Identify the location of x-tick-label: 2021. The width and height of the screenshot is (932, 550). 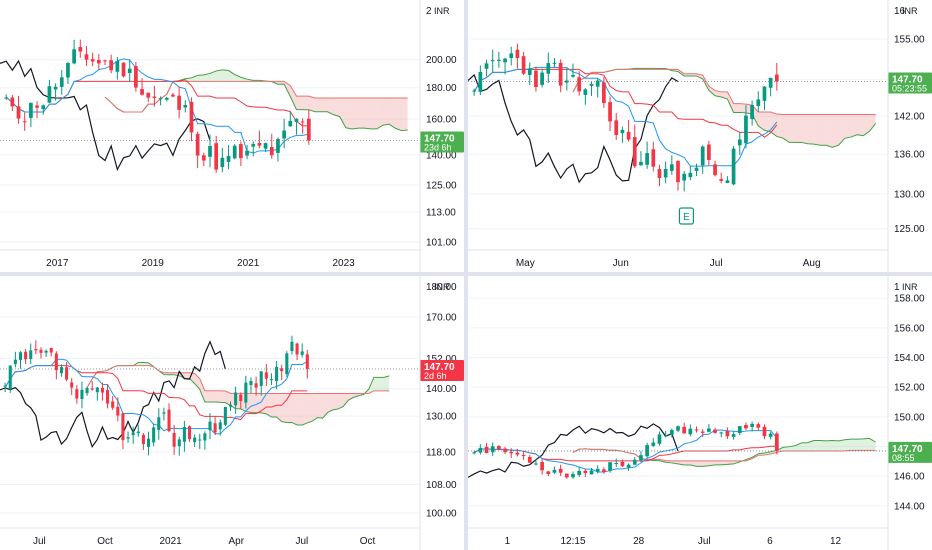
(248, 263).